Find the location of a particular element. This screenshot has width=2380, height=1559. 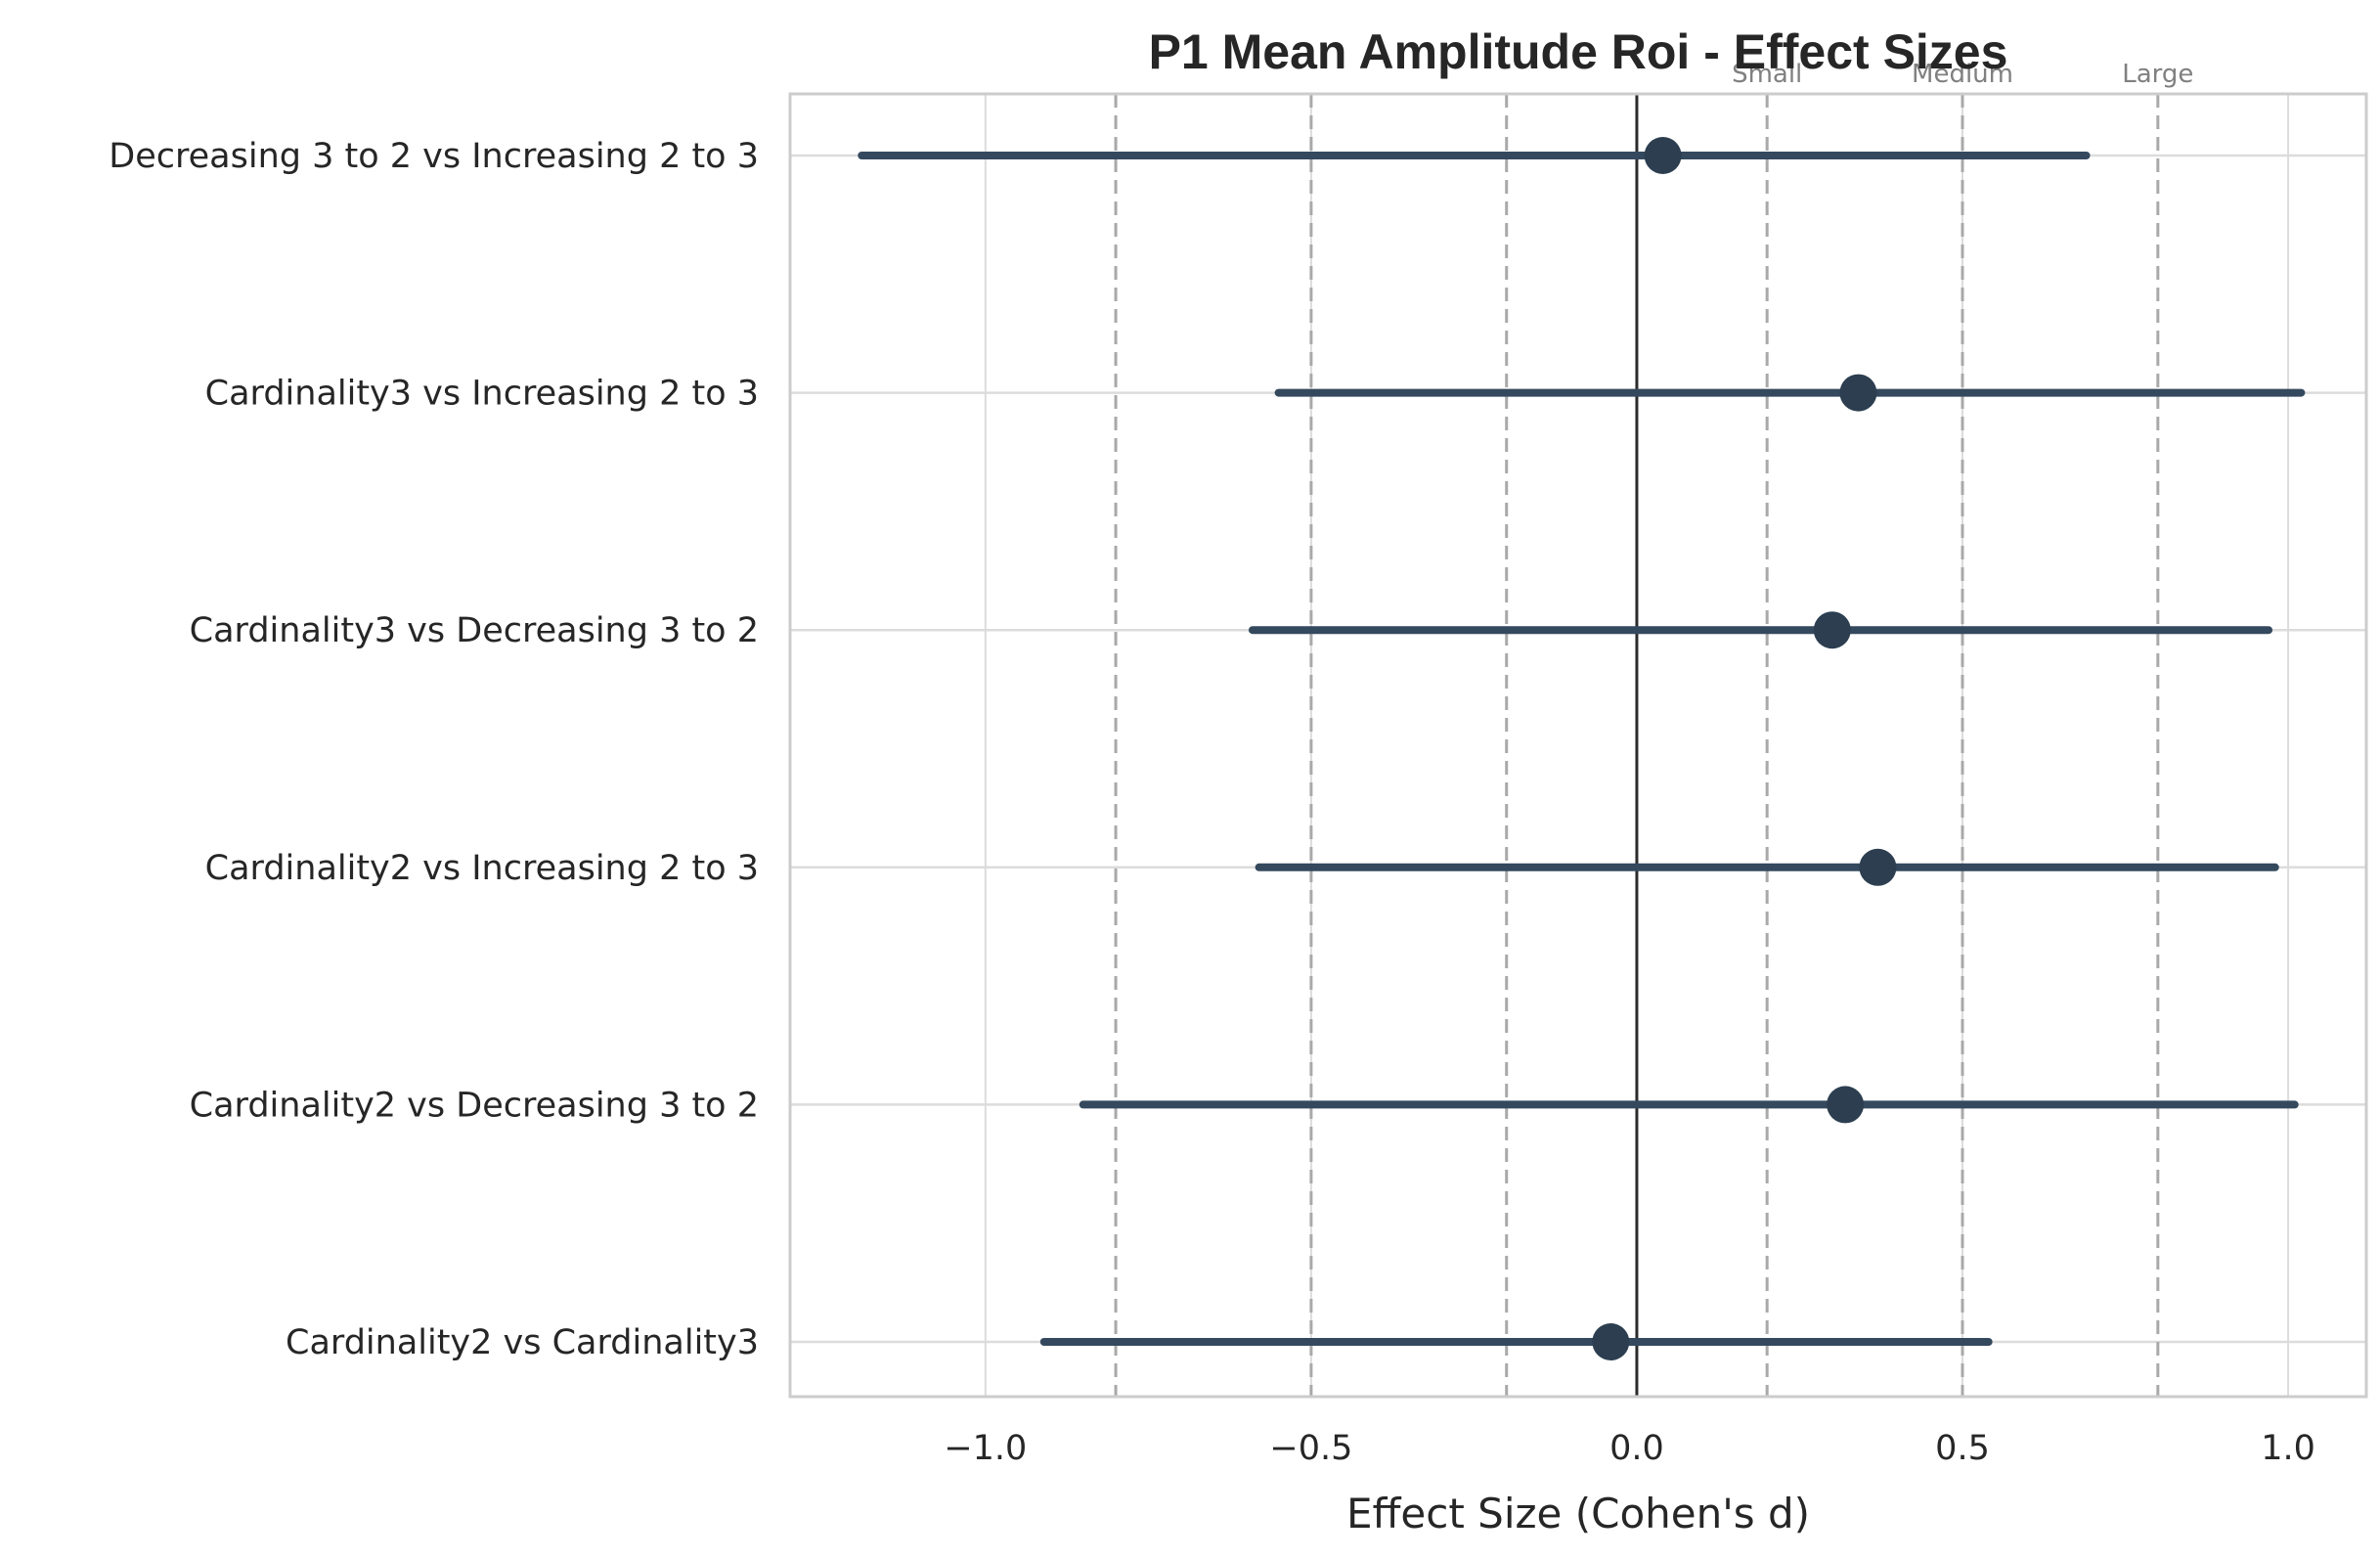

threshold-label-layer: Small Medium Large is located at coordinates (1962, 74).